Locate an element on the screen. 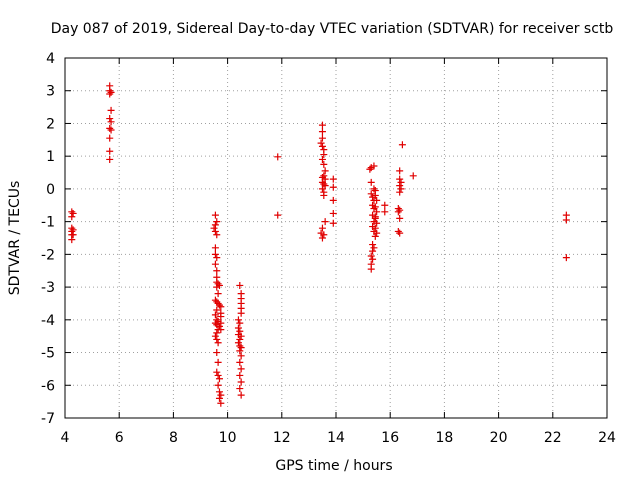 The image size is (640, 480). y-axis-label: SDTVAR / TECUs is located at coordinates (15, 238).